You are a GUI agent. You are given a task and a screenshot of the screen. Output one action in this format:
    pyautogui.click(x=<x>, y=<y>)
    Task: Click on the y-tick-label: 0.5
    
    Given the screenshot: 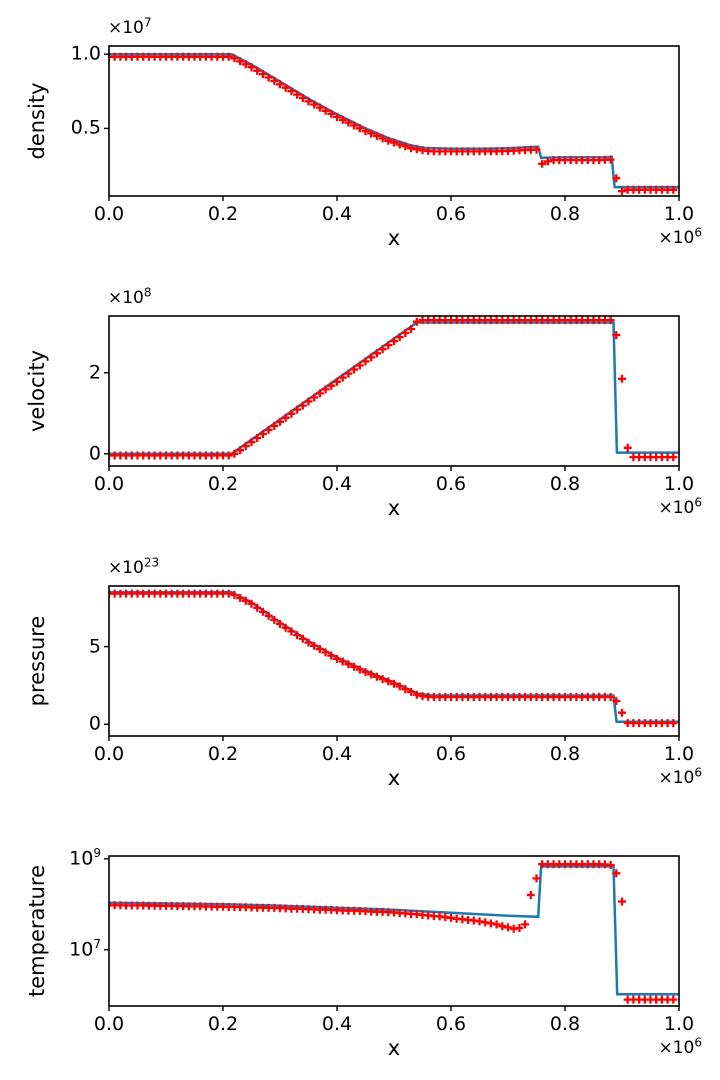 What is the action you would take?
    pyautogui.click(x=85, y=127)
    